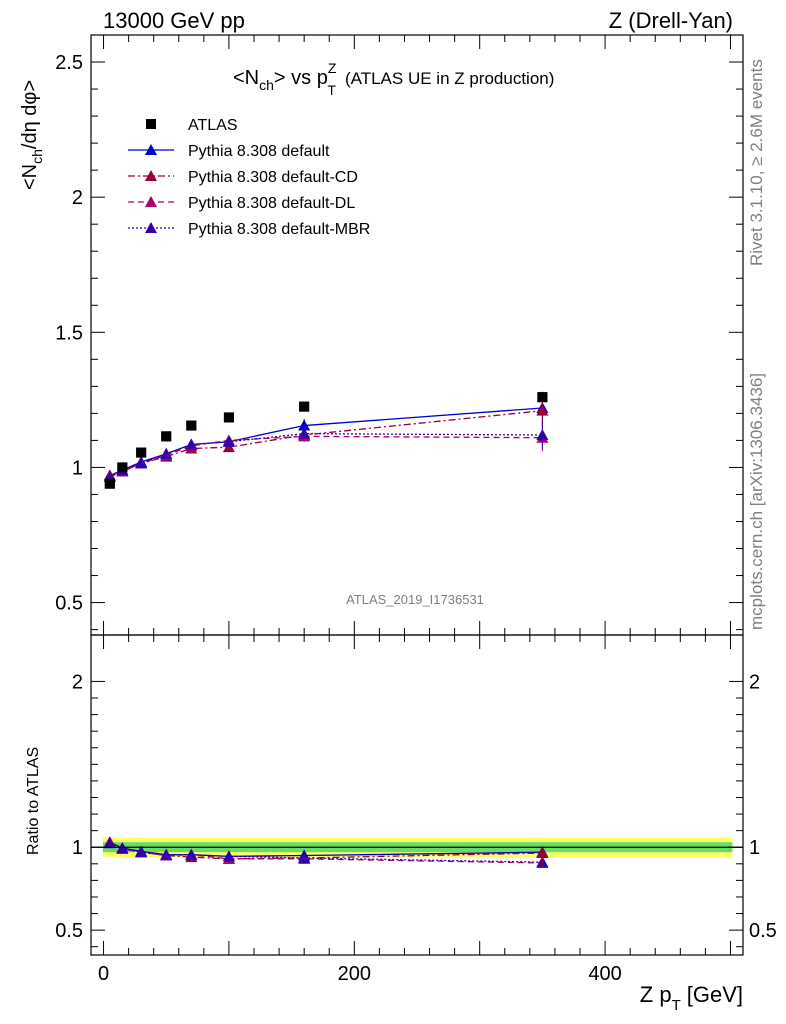 This screenshot has height=1024, width=786. What do you see at coordinates (604, 974) in the screenshot?
I see `x-tick-label: 400` at bounding box center [604, 974].